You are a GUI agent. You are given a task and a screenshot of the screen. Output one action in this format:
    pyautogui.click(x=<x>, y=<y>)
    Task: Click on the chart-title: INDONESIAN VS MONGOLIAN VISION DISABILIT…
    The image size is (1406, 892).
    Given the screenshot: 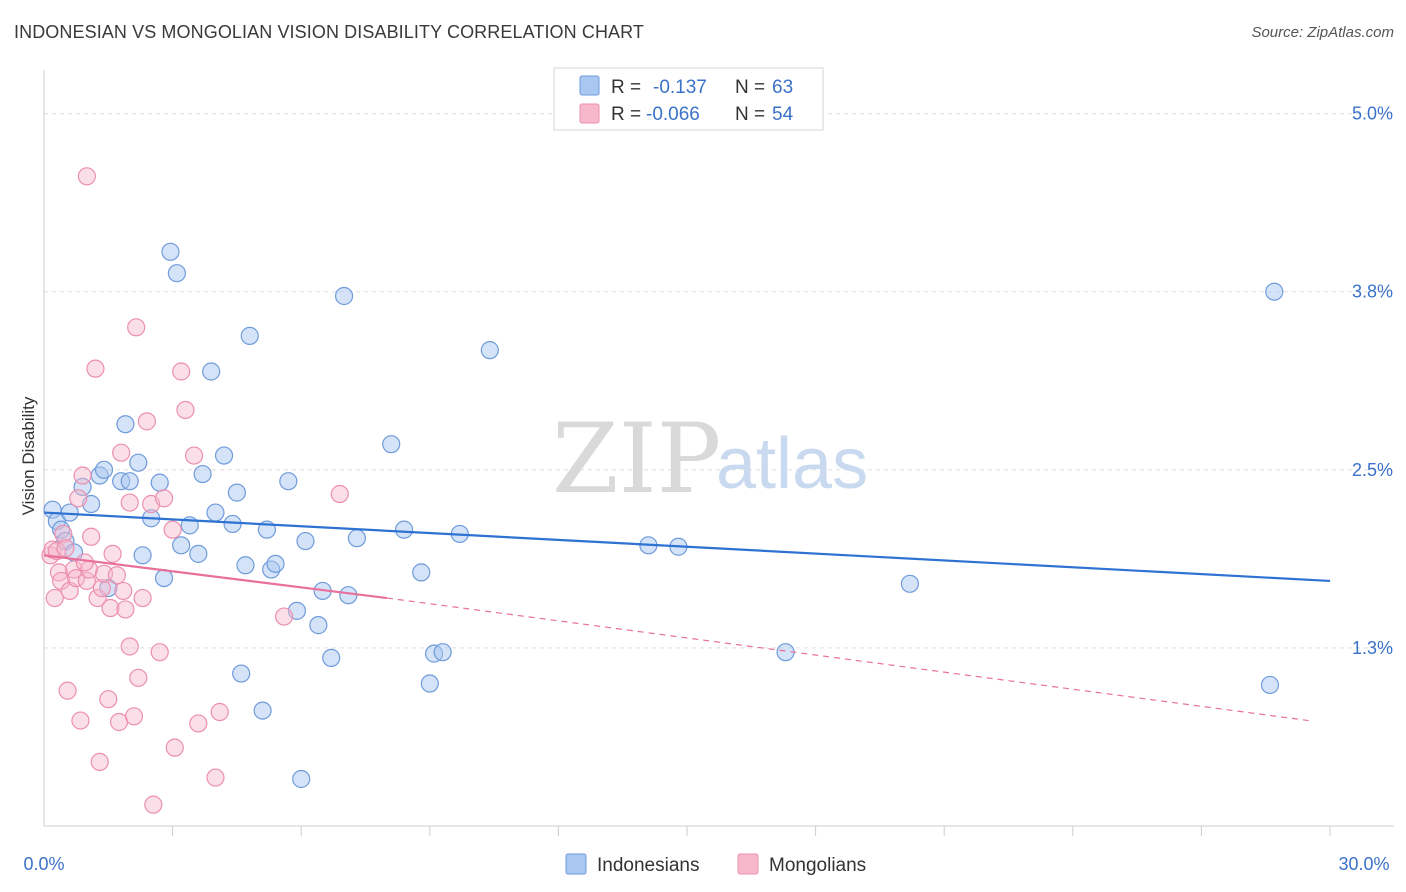 What is the action you would take?
    pyautogui.click(x=329, y=32)
    